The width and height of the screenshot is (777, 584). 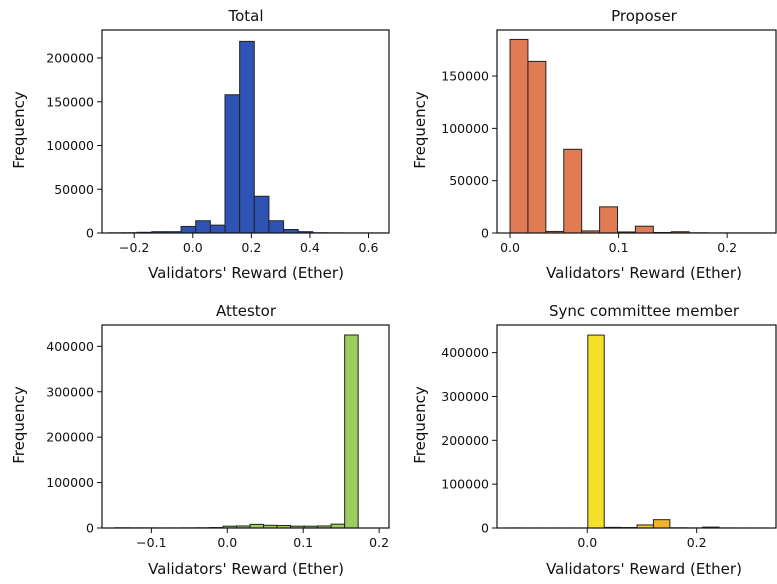 What do you see at coordinates (485, 233) in the screenshot?
I see `panel-proposer-ytick-label: 0` at bounding box center [485, 233].